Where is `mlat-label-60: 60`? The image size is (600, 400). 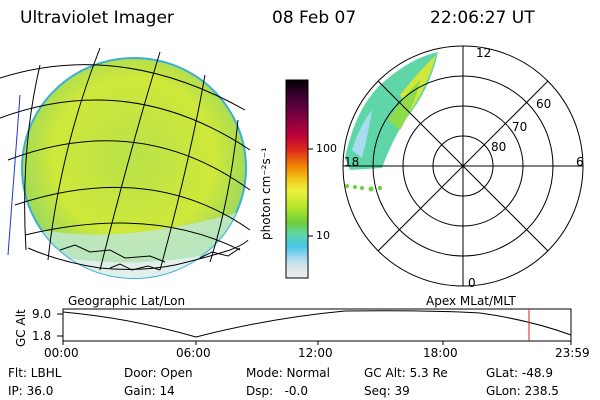
mlat-label-60: 60 is located at coordinates (544, 104).